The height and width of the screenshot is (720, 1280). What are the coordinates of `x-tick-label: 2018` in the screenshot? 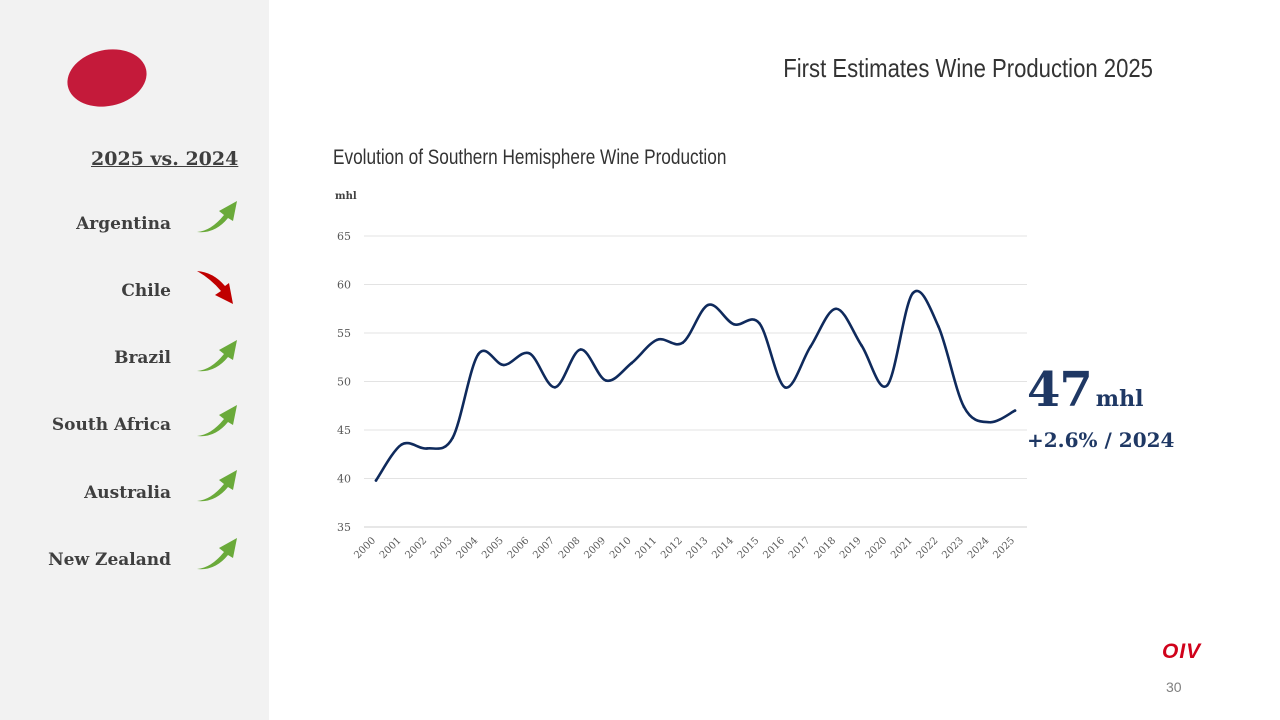 It's located at (825, 548).